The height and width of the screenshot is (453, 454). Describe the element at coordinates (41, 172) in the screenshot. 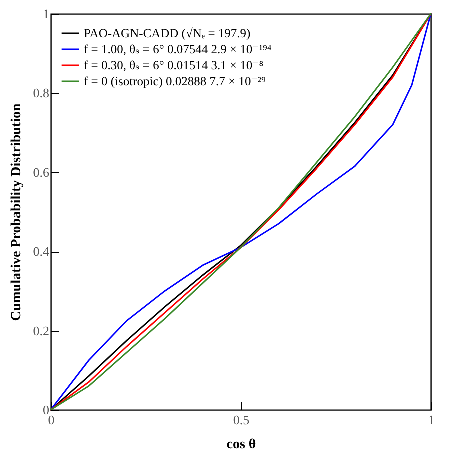

I see `y-tick-label: 0.6` at that location.